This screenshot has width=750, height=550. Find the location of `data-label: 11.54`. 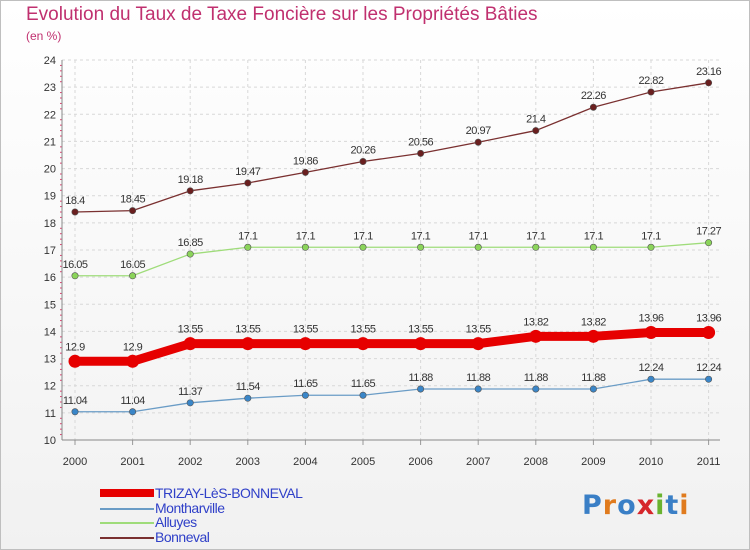

data-label: 11.54 is located at coordinates (248, 387).